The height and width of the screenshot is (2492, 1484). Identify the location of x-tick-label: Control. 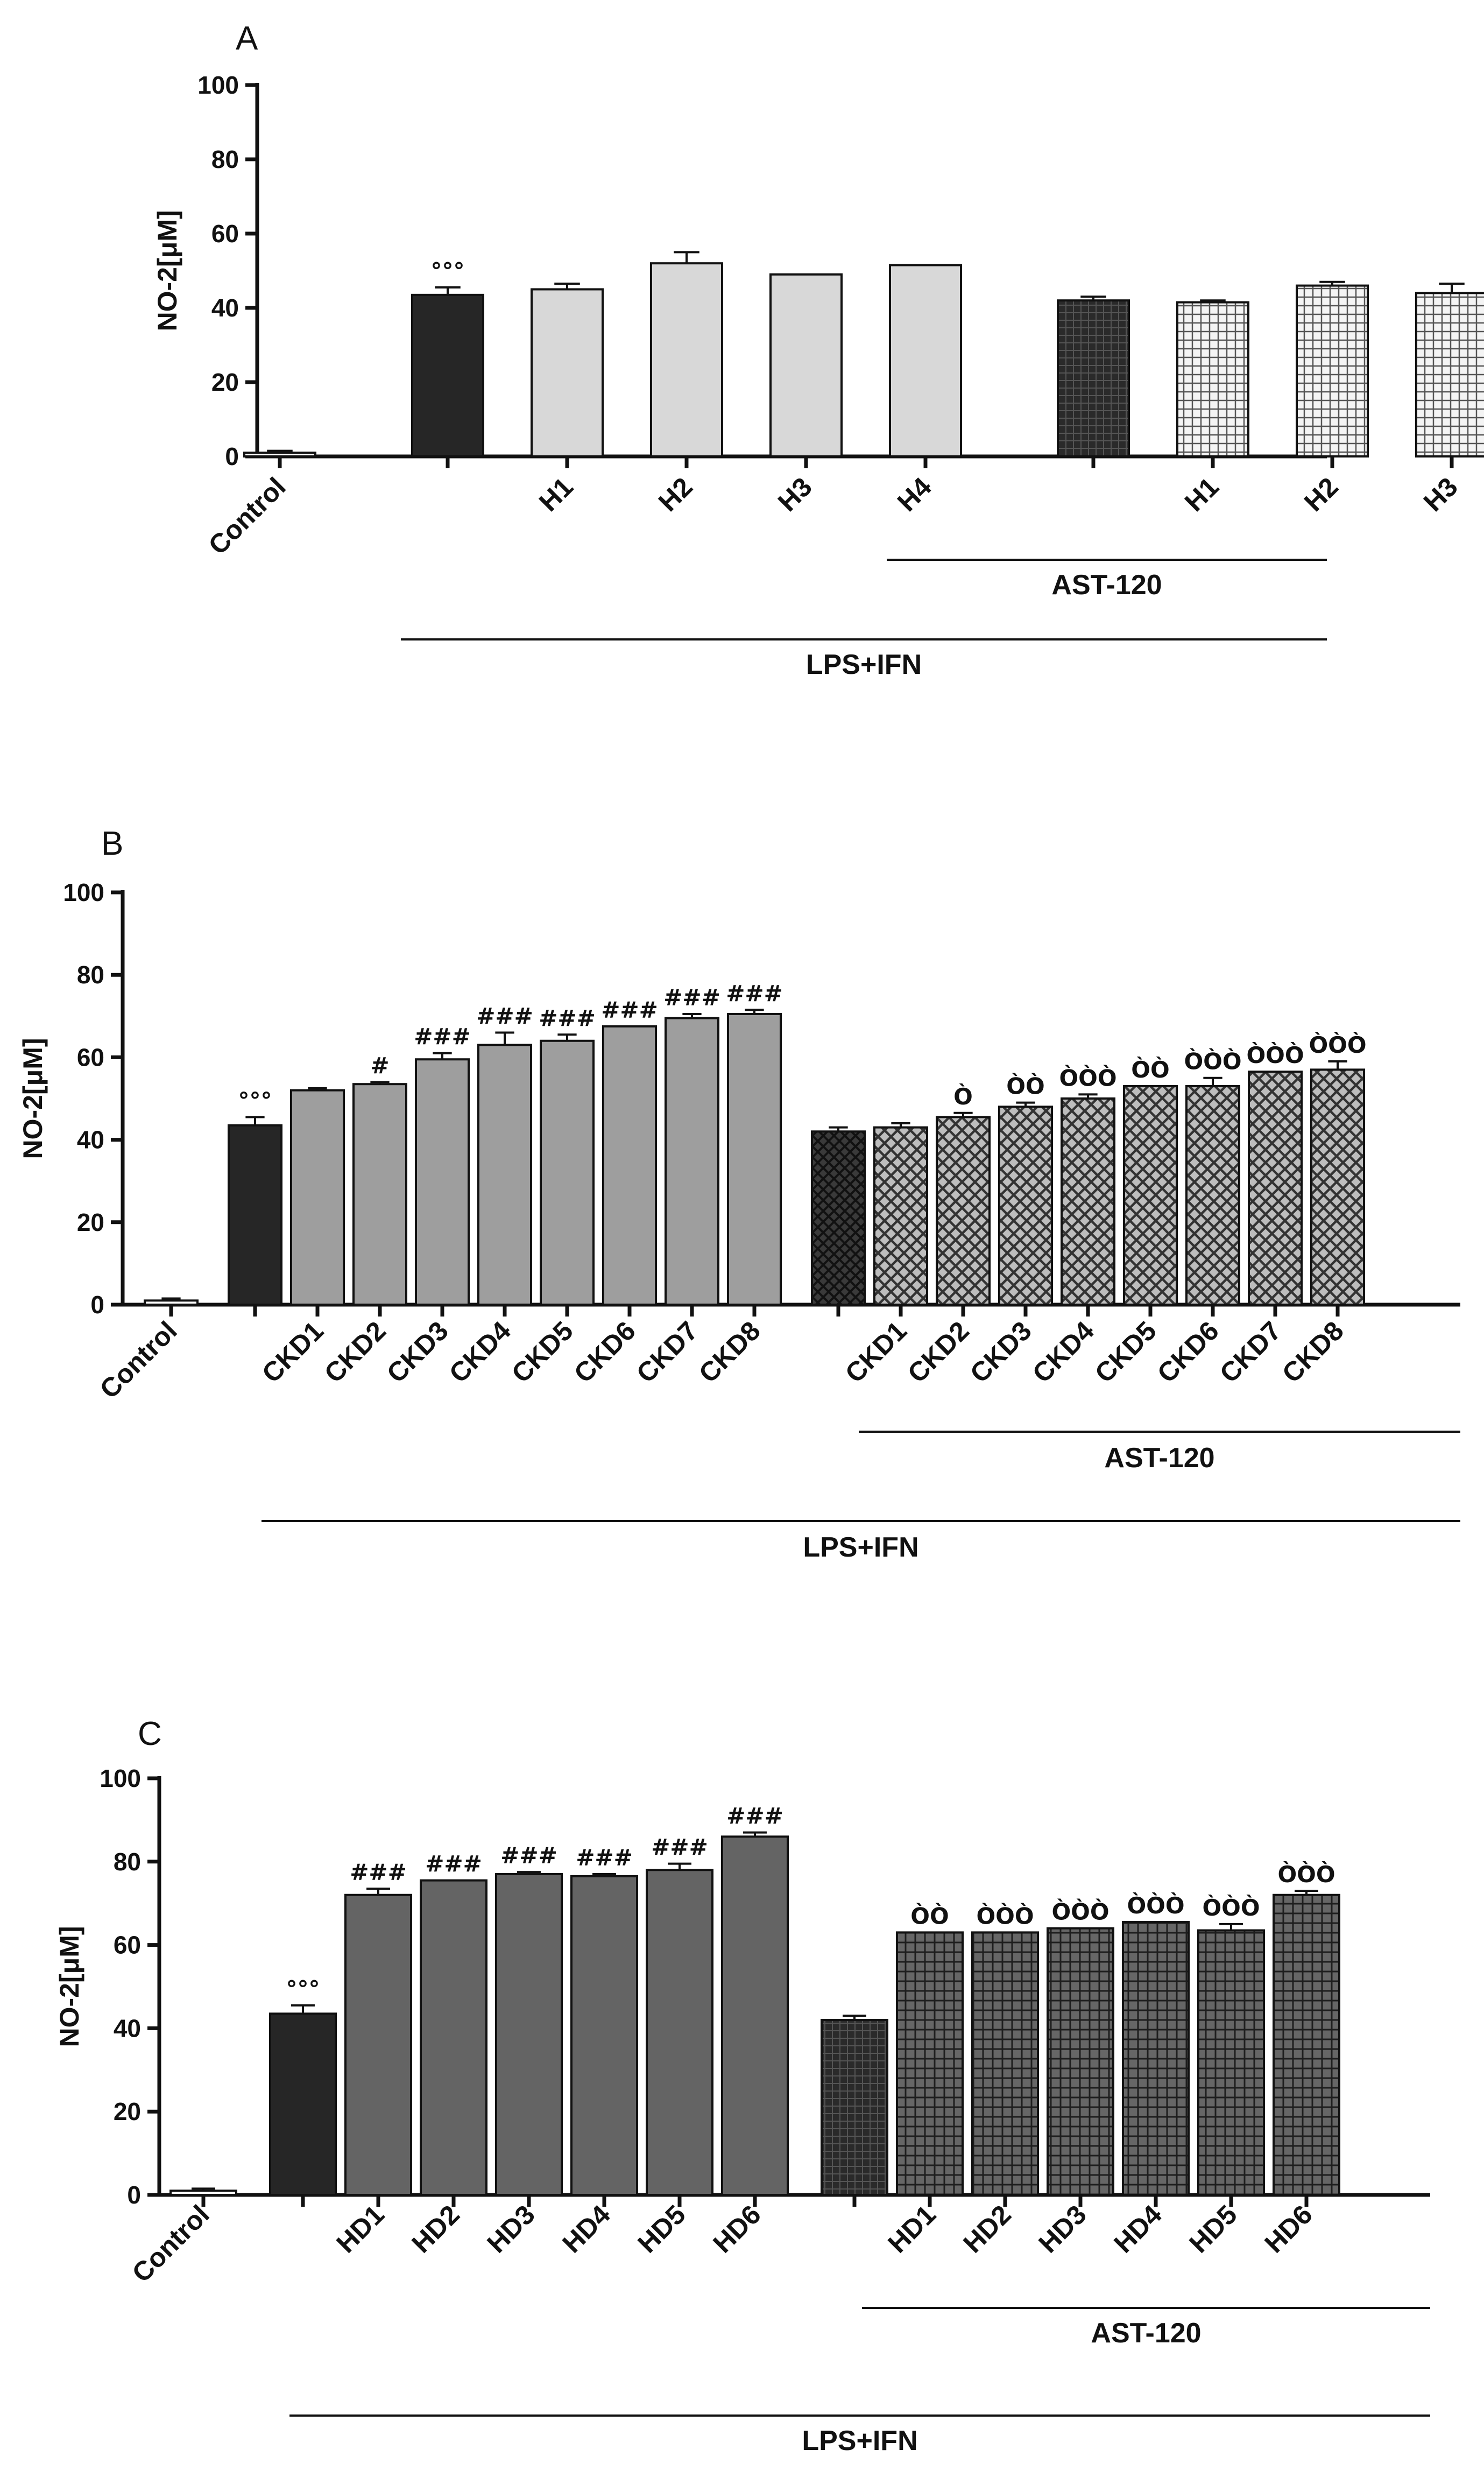
(170, 2243).